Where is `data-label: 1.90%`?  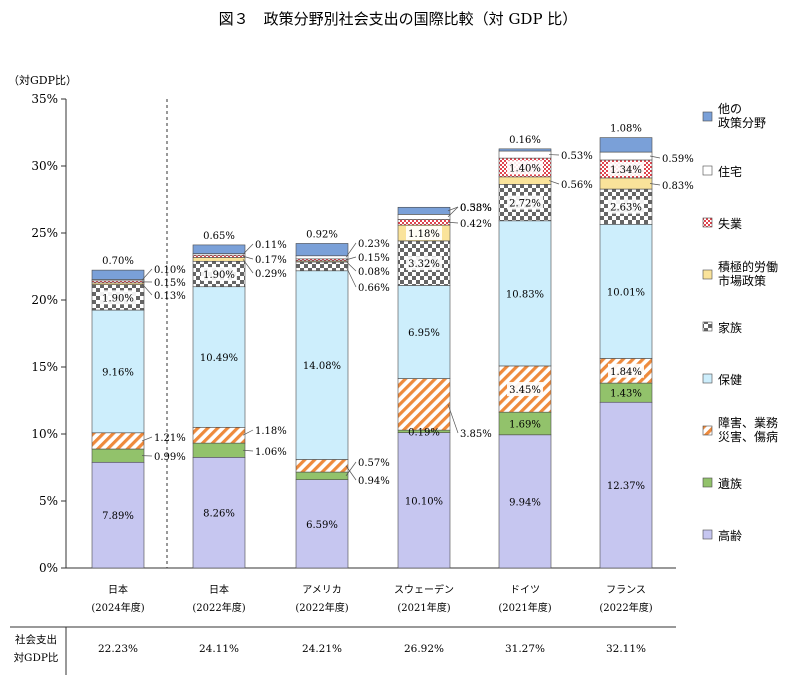
data-label: 1.90% is located at coordinates (118, 298).